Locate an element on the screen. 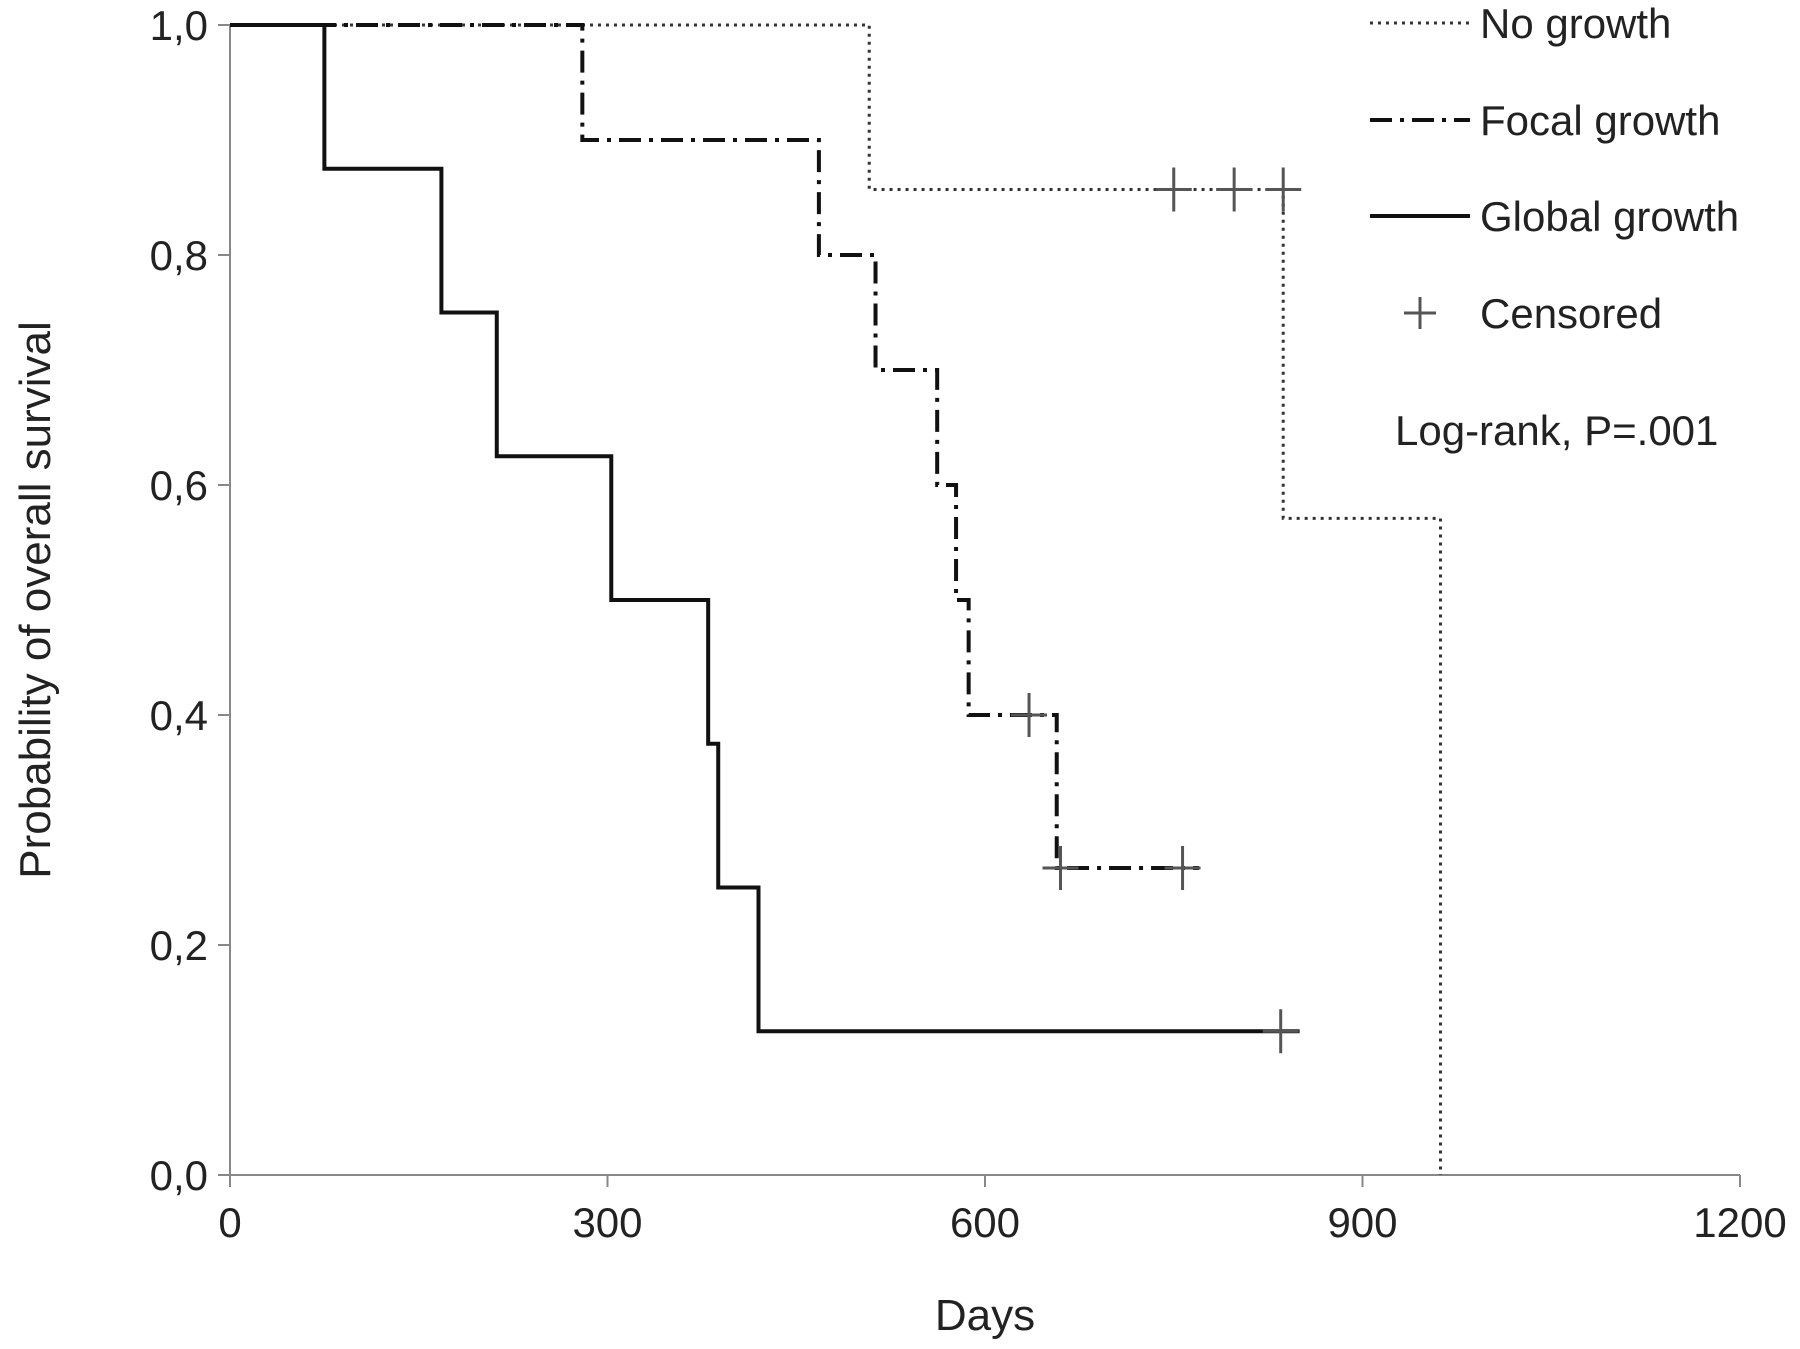  x-tick-label: 1200 is located at coordinates (1739, 1222).